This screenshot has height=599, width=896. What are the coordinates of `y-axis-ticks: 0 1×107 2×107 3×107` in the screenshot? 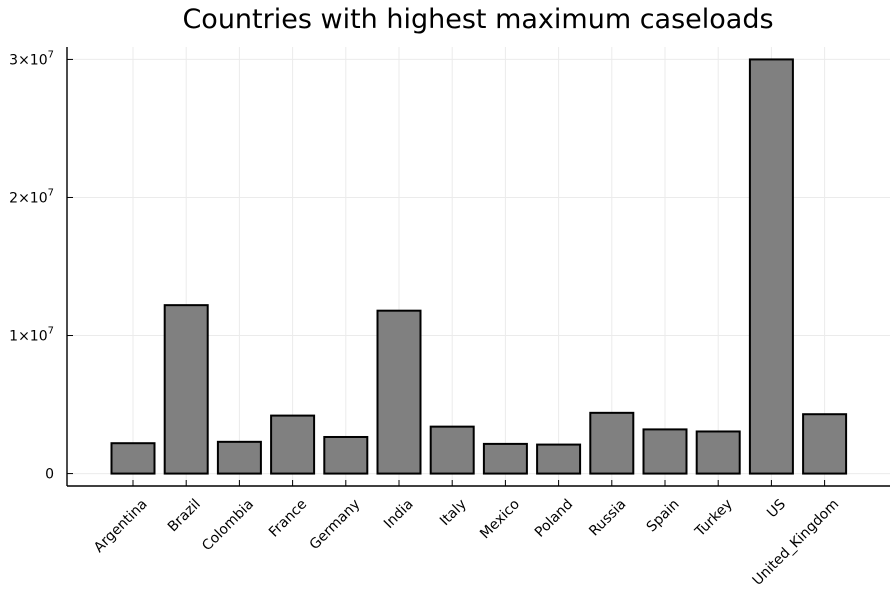 It's located at (41, 266).